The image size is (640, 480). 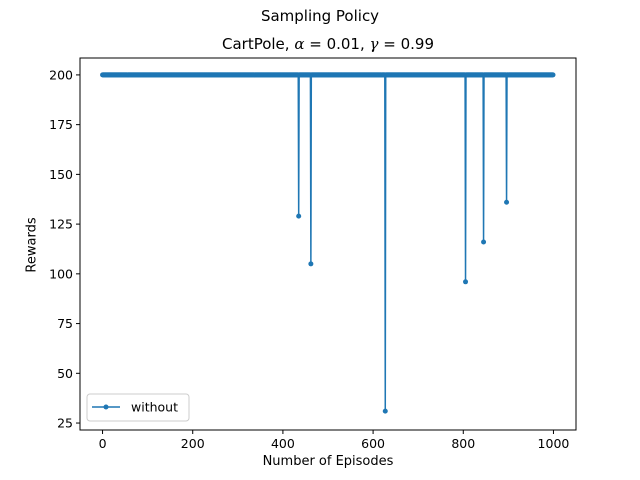 What do you see at coordinates (193, 443) in the screenshot?
I see `x-tick-label: 200` at bounding box center [193, 443].